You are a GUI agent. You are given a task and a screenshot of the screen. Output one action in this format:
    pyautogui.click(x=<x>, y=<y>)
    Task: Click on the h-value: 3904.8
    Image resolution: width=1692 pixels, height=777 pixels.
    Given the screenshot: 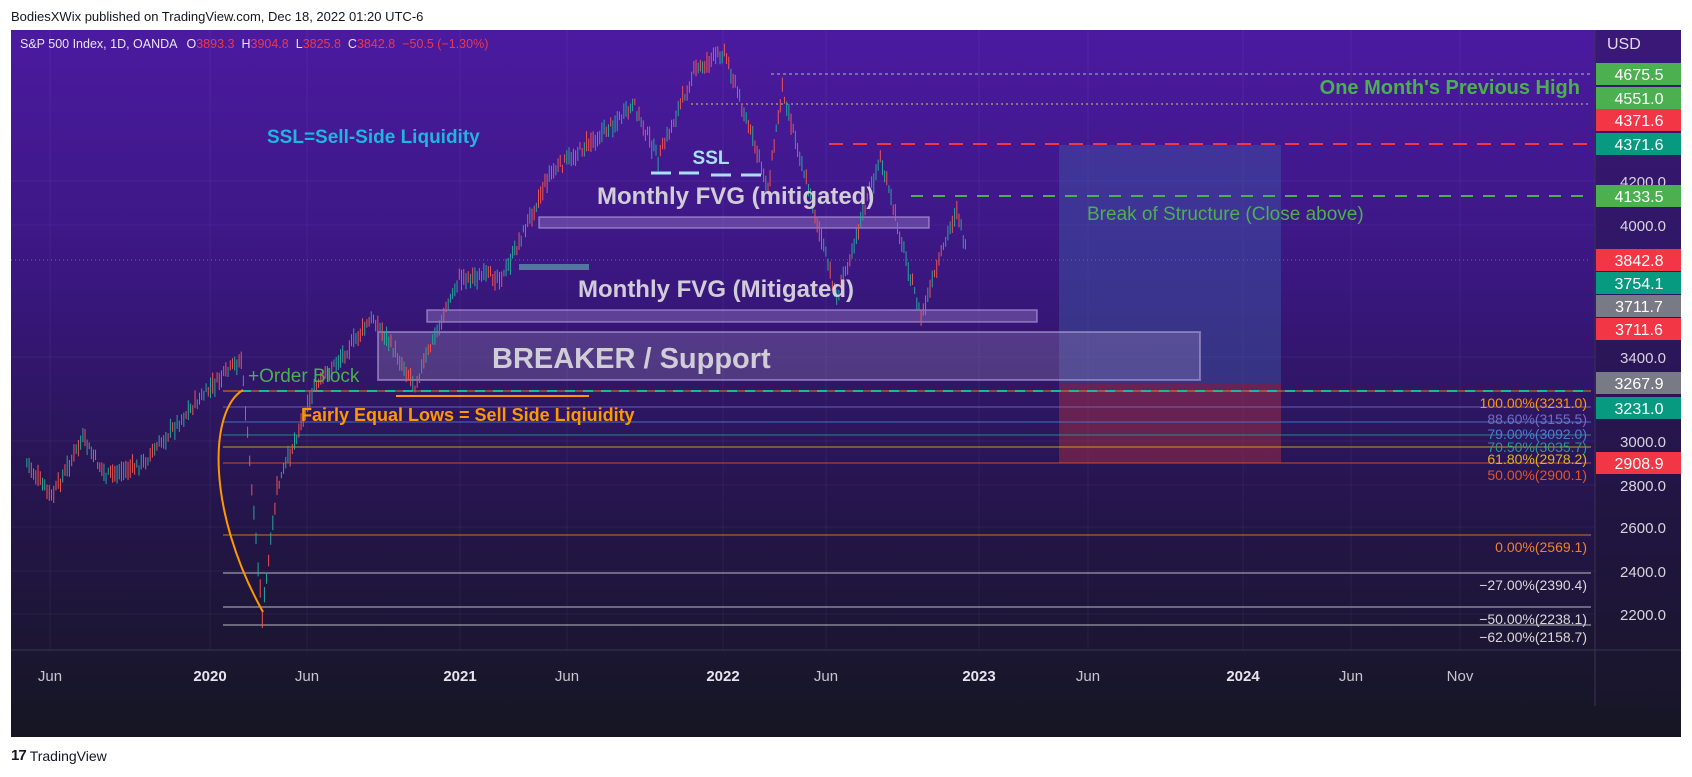 What is the action you would take?
    pyautogui.click(x=270, y=44)
    